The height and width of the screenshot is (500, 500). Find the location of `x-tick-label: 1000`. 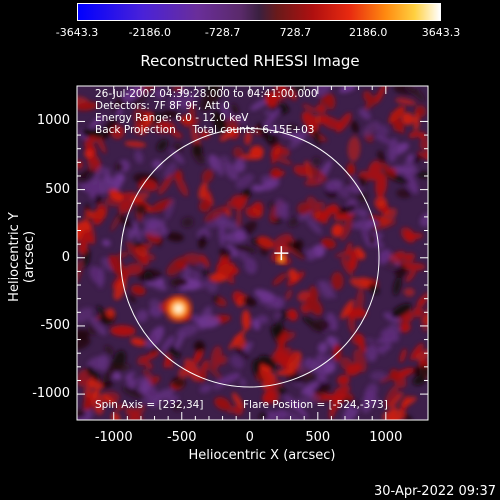

x-tick-label: 1000 is located at coordinates (386, 437).